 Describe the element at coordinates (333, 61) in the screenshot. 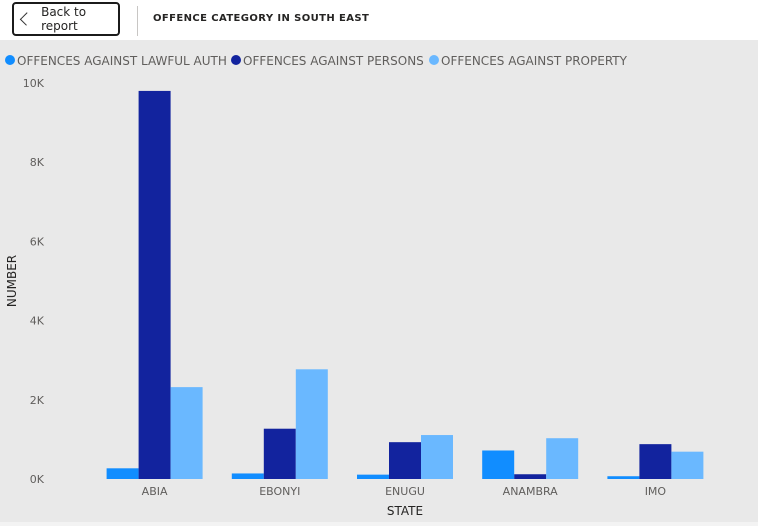

I see `legend-label: OFFENCES AGAINST PERSONS` at that location.